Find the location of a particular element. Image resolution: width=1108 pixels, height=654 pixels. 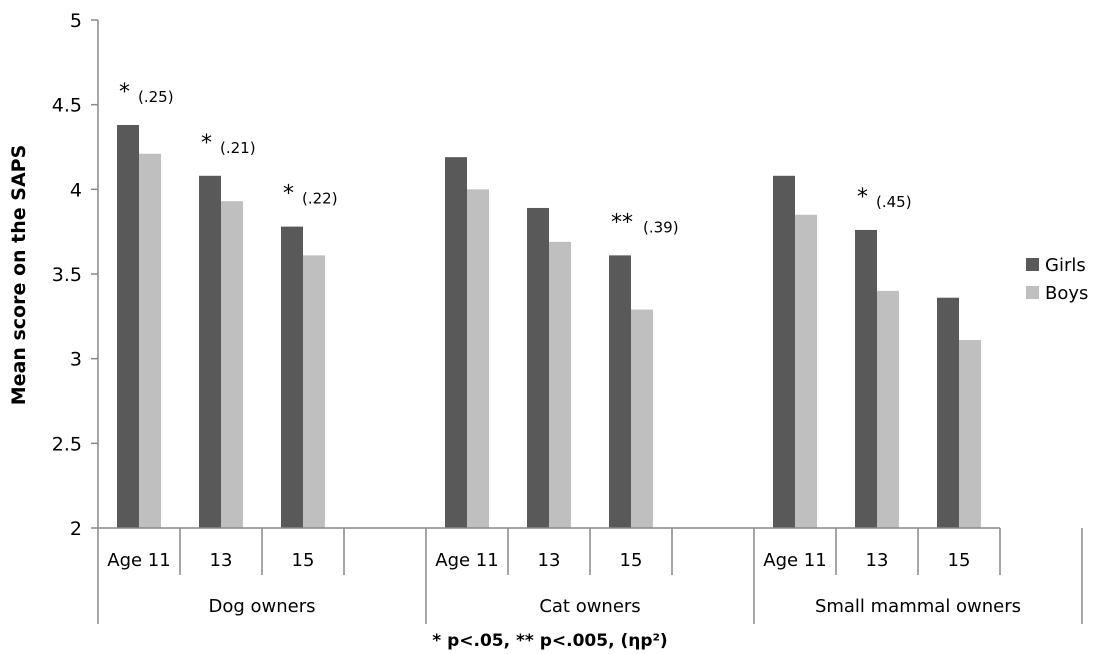

legend-label-boys: Boys is located at coordinates (1066, 293).